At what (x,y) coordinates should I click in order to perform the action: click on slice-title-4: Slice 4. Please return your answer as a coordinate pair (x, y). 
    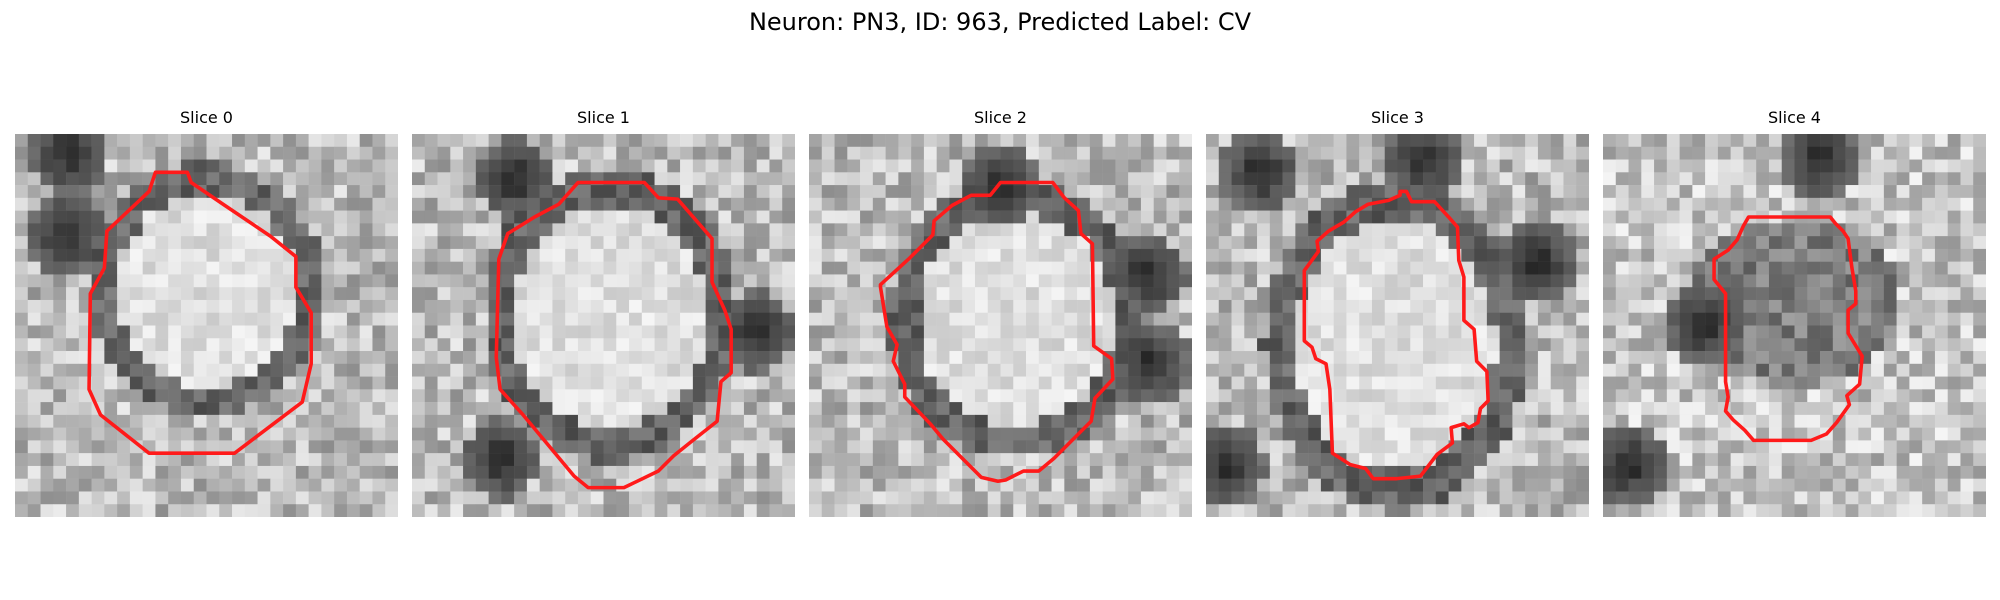
    Looking at the image, I should click on (1794, 117).